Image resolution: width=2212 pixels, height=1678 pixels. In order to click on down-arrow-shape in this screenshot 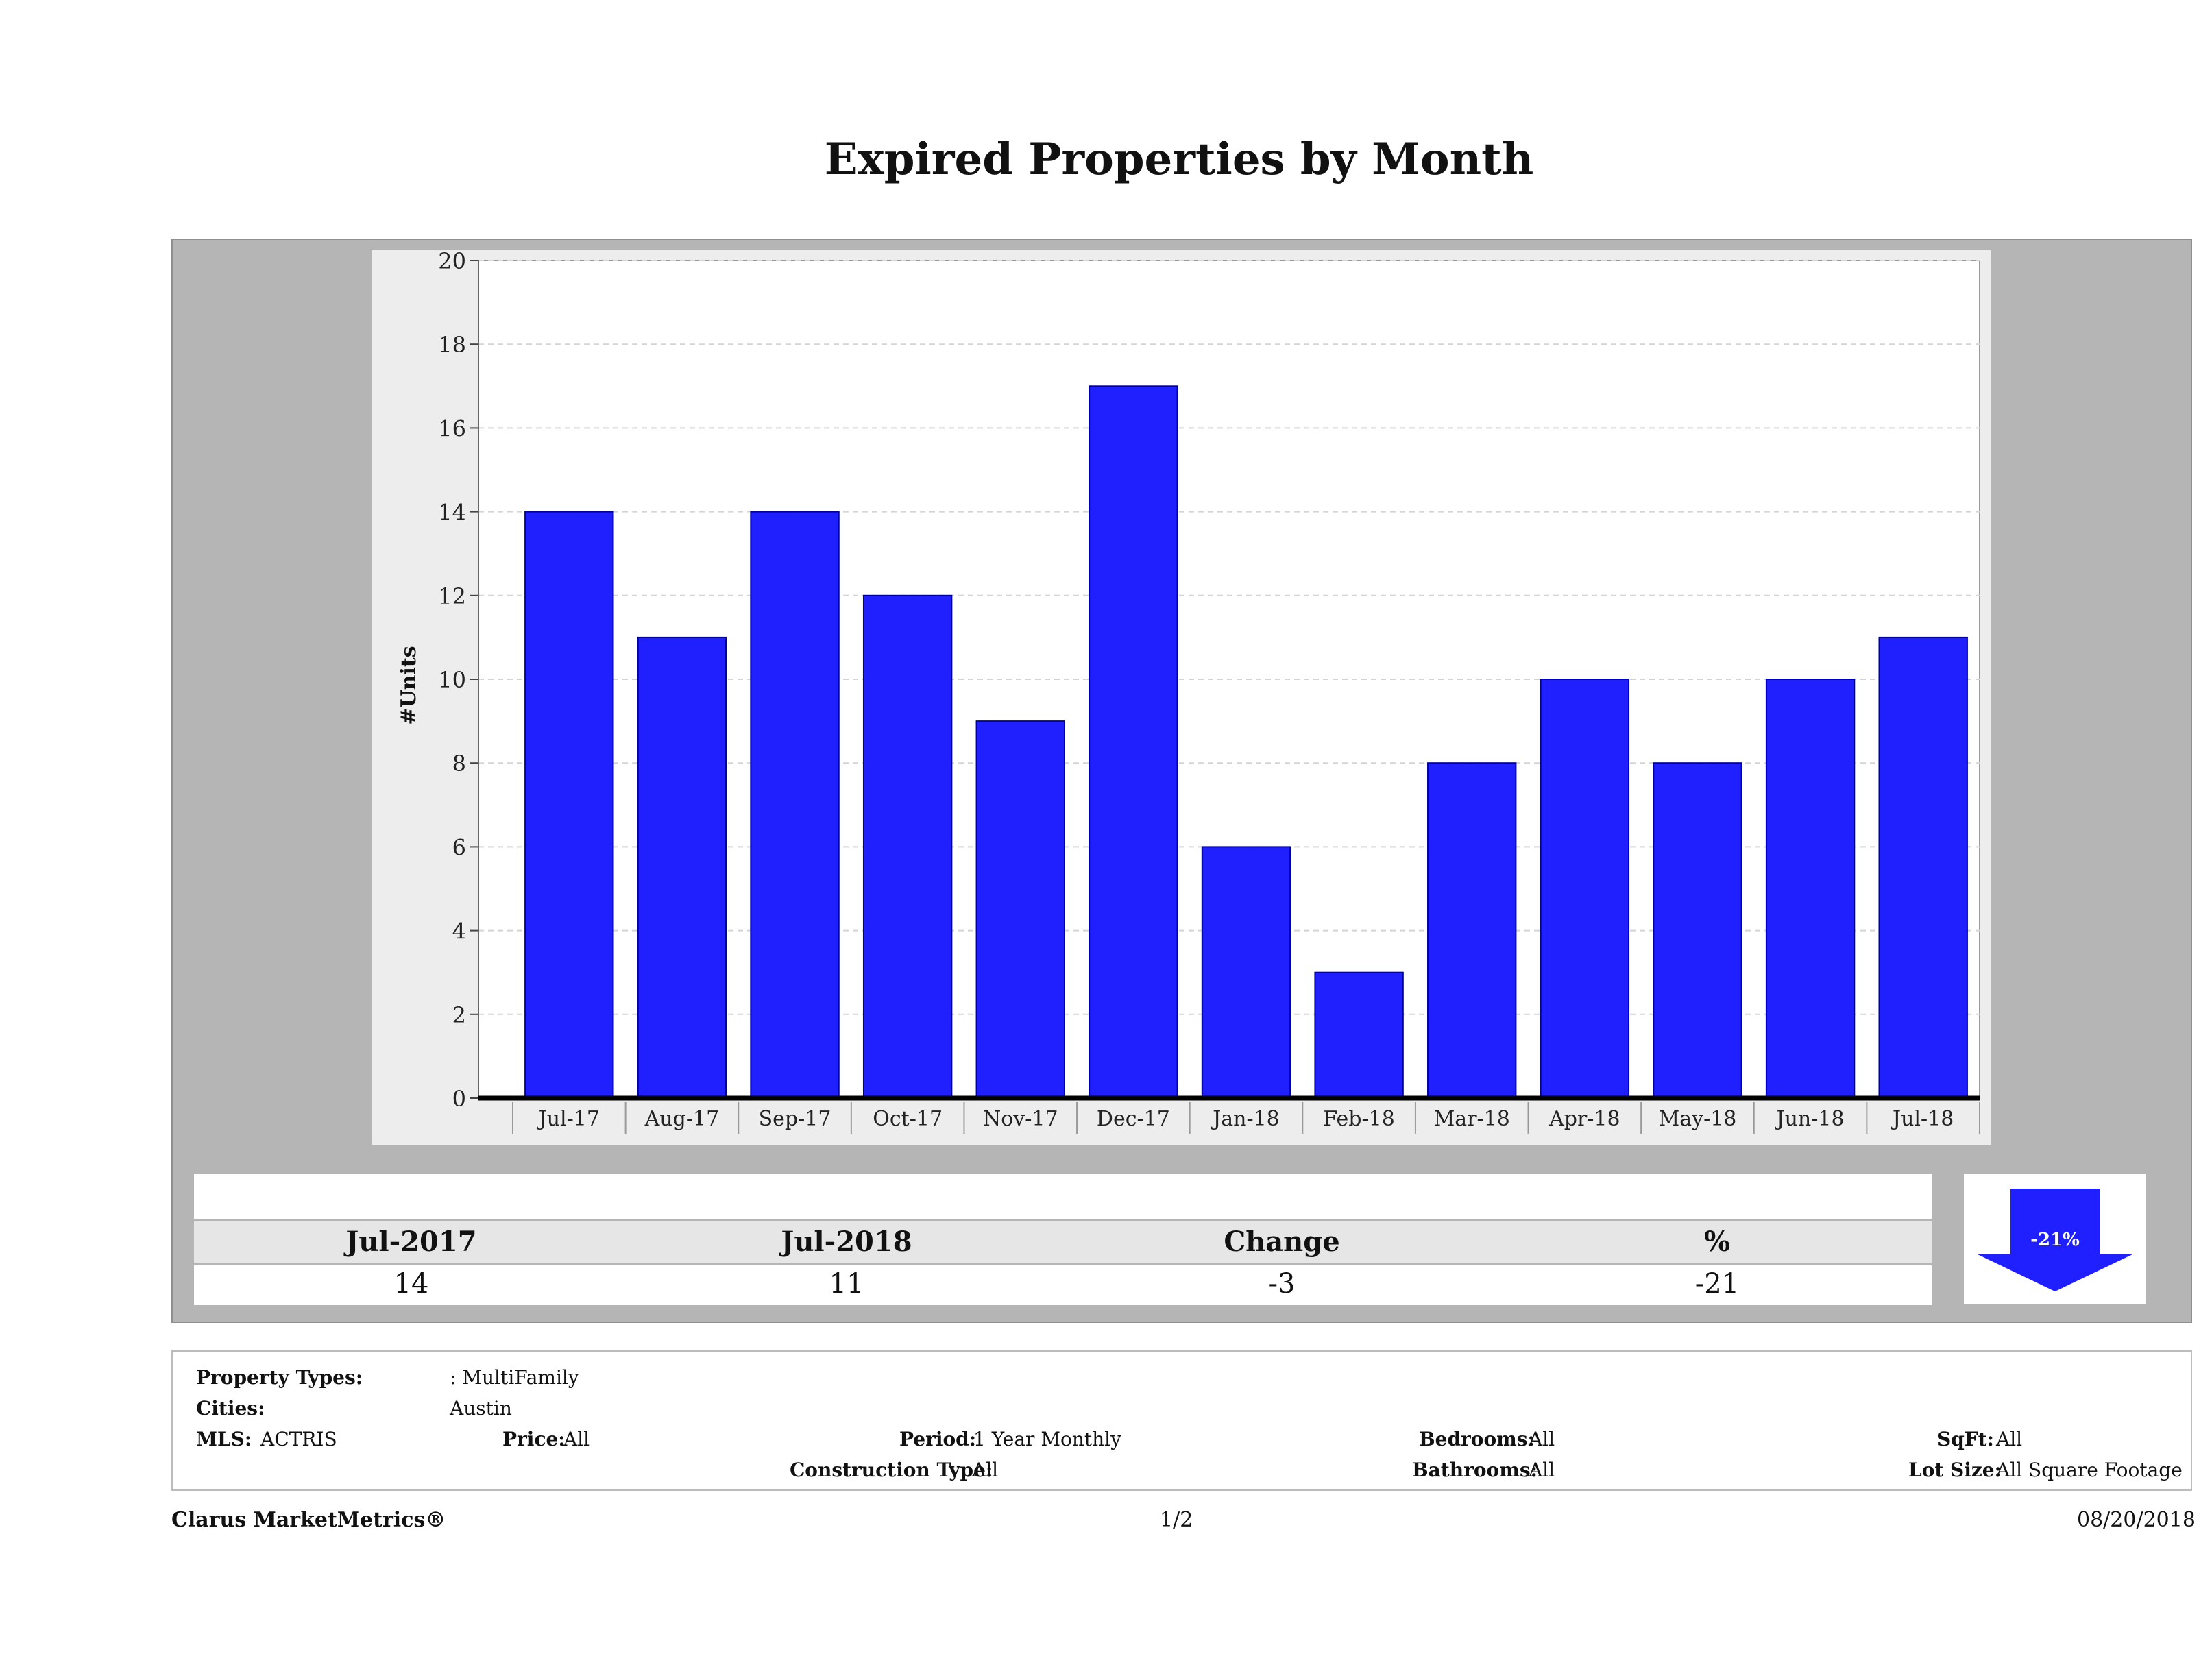, I will do `click(2055, 1240)`.